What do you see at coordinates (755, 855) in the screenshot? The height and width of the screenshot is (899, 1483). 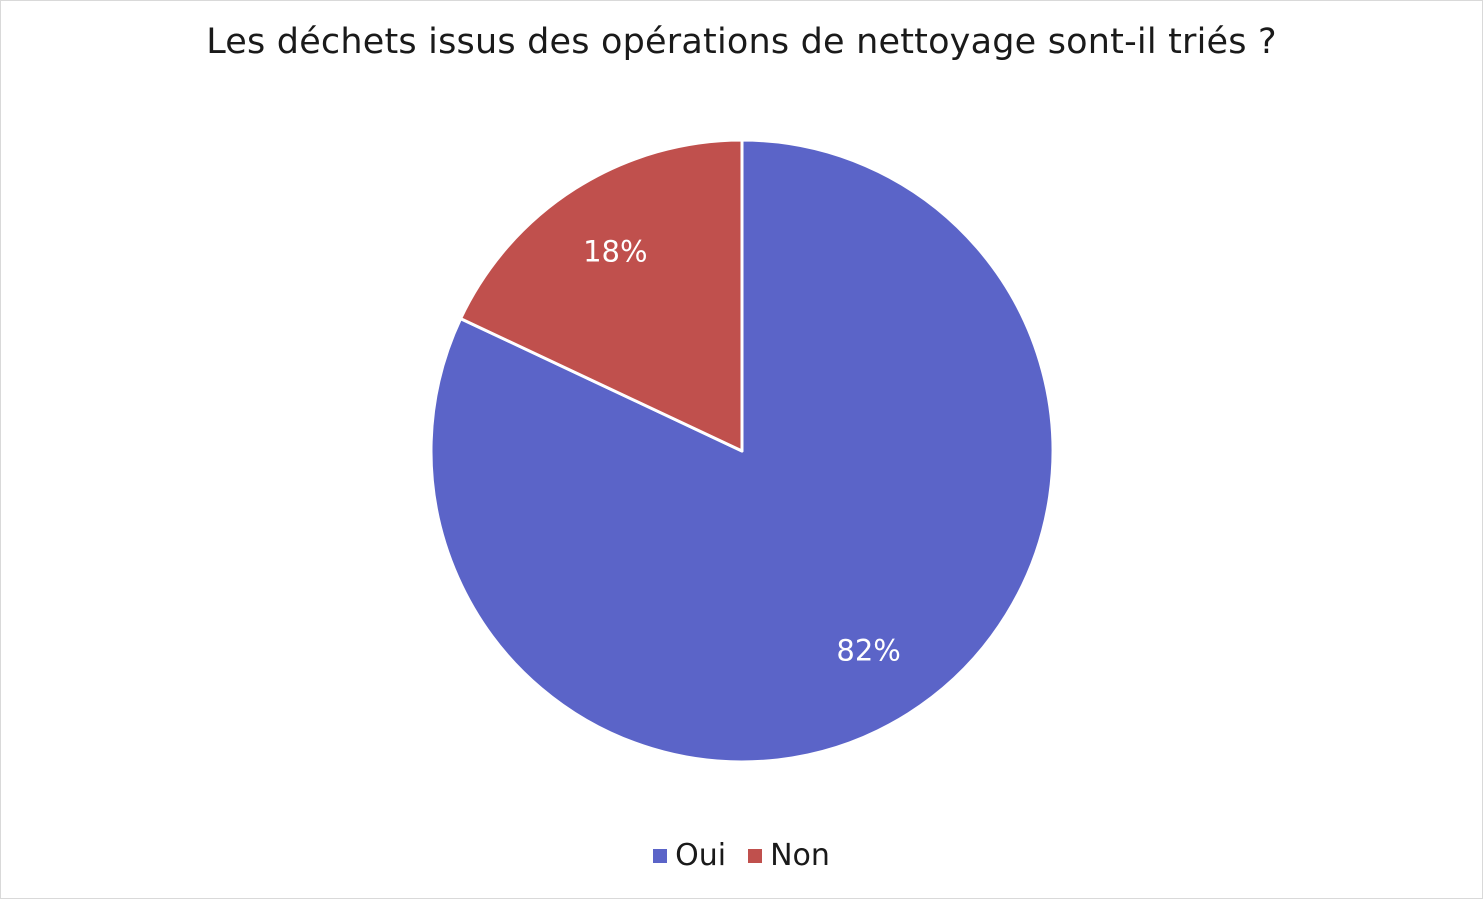 I see `legend-swatch-non` at bounding box center [755, 855].